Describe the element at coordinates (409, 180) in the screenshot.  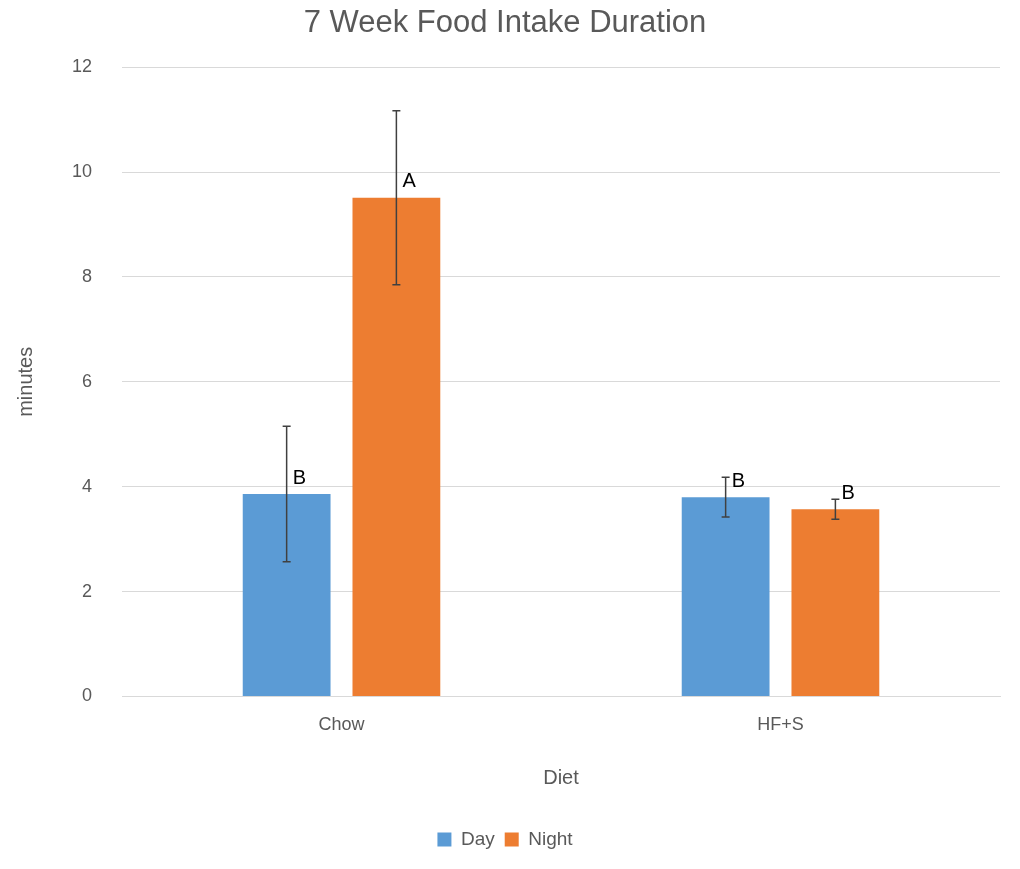
I see `data-label: A` at that location.